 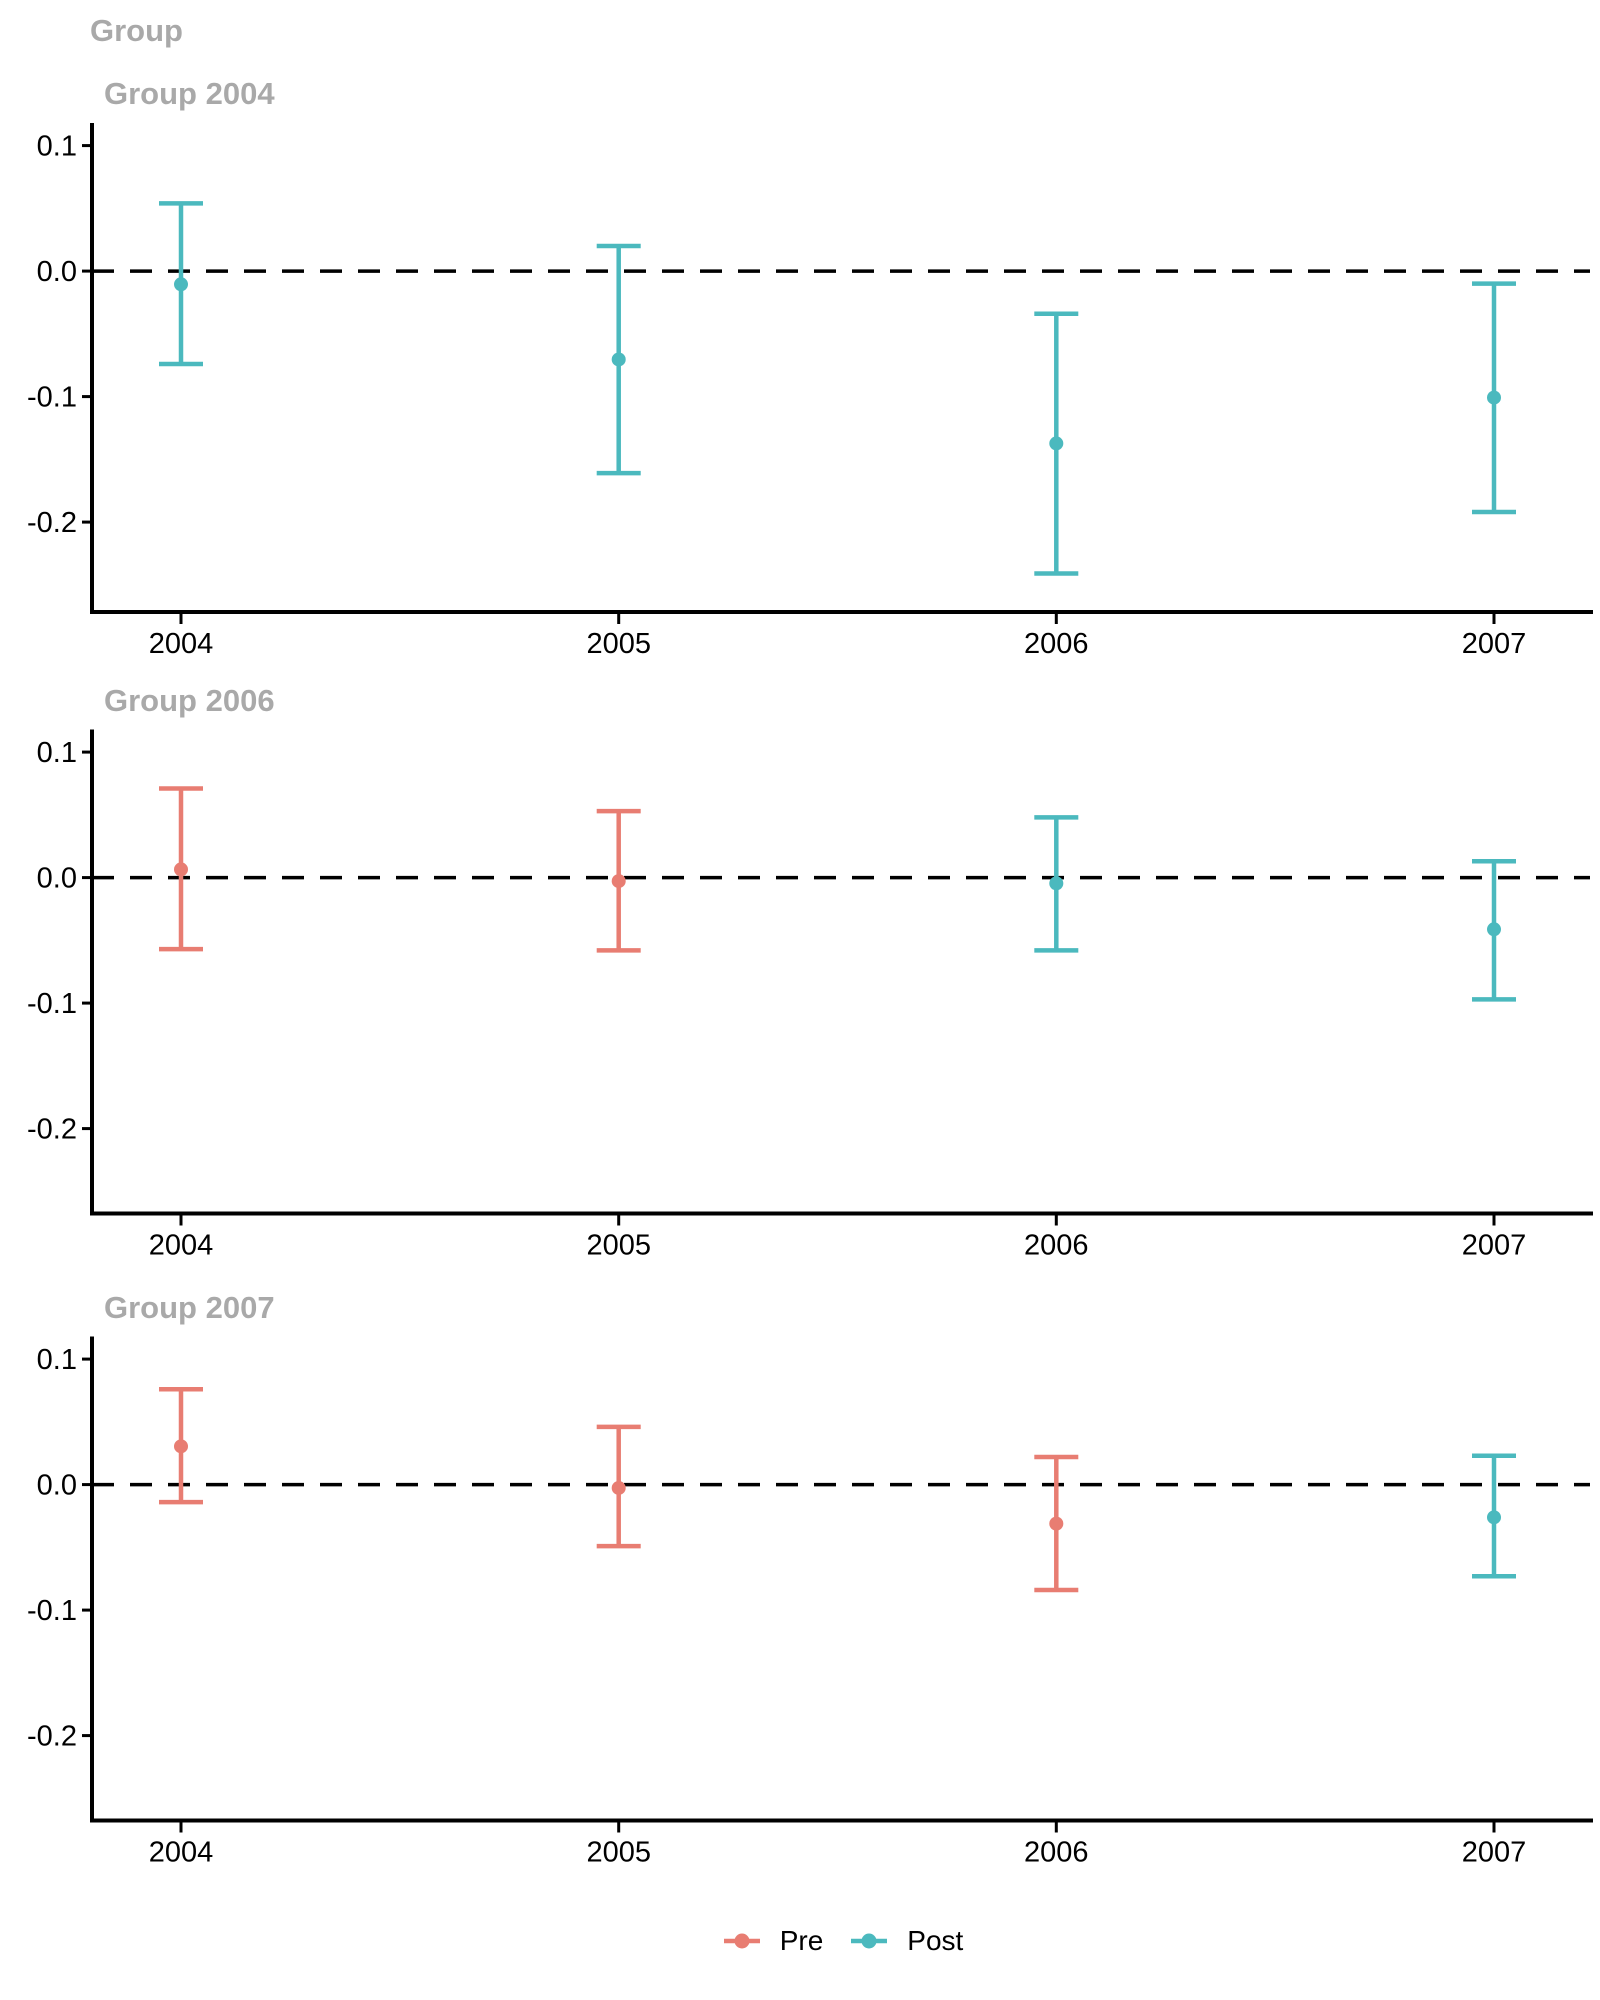 I want to click on errorbar-group-2004-2005, so click(x=618, y=359).